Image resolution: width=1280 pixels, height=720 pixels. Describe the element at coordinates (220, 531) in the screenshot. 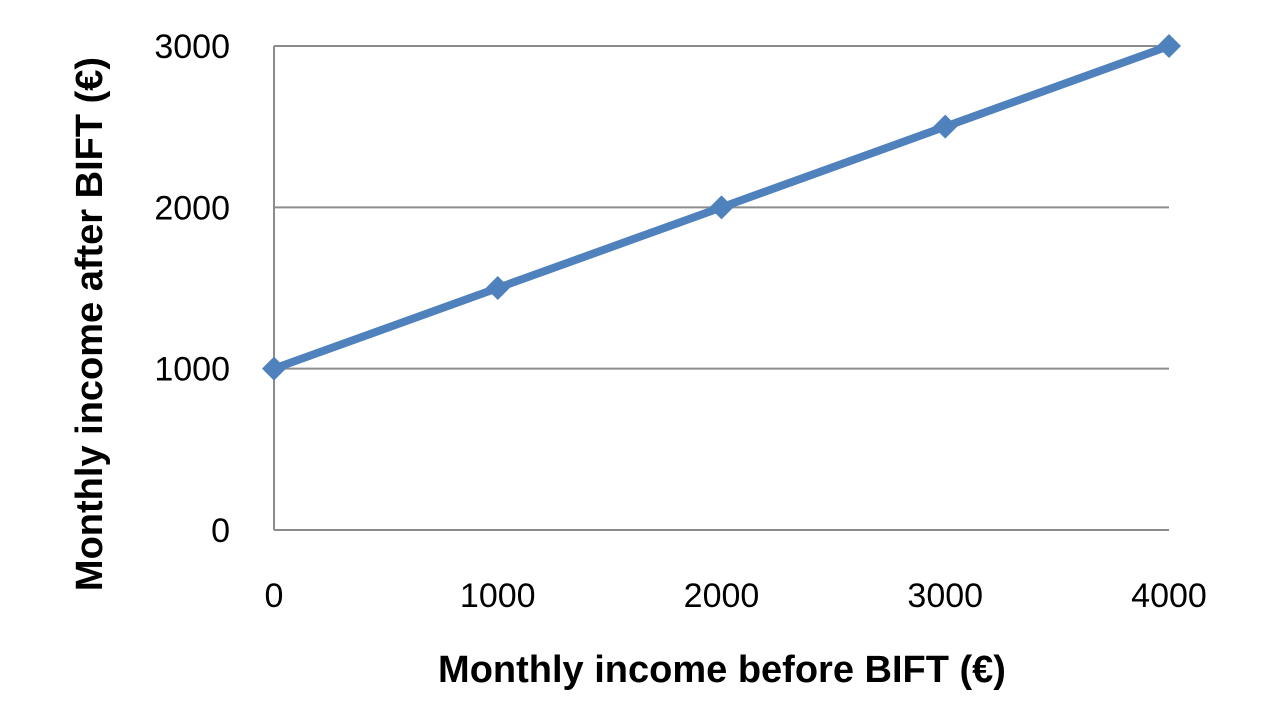

I see `y-tick-label: 0` at that location.